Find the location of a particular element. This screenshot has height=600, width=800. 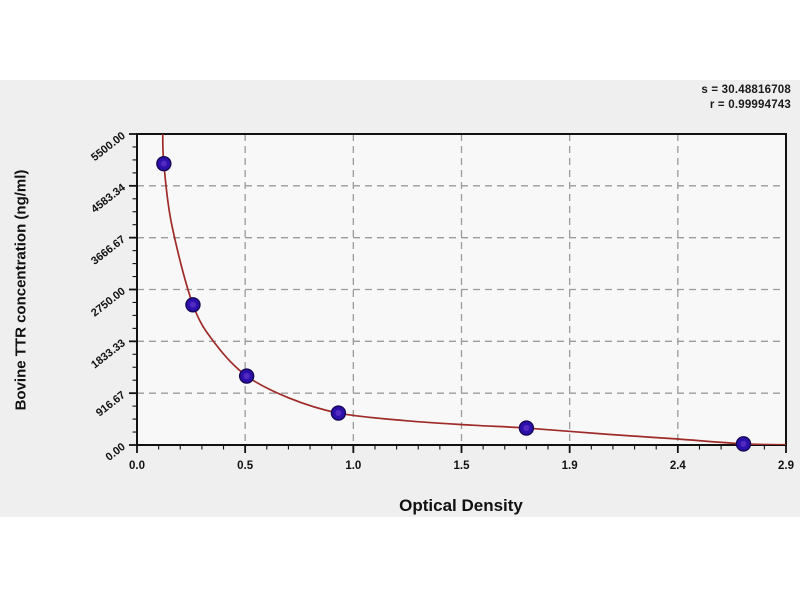

x-axis-title: Optical Density is located at coordinates (461, 505).